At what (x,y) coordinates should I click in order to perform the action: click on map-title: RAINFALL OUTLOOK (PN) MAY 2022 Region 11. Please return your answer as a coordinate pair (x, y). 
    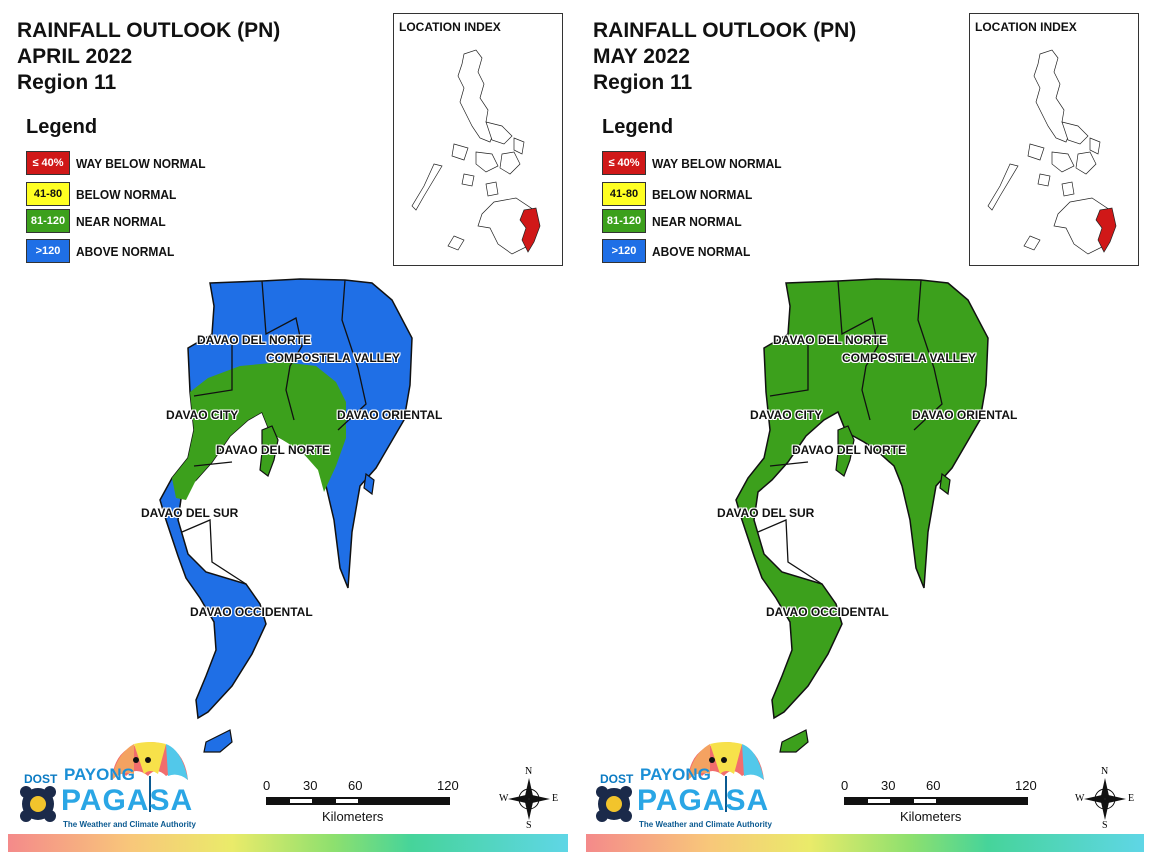
    Looking at the image, I should click on (724, 57).